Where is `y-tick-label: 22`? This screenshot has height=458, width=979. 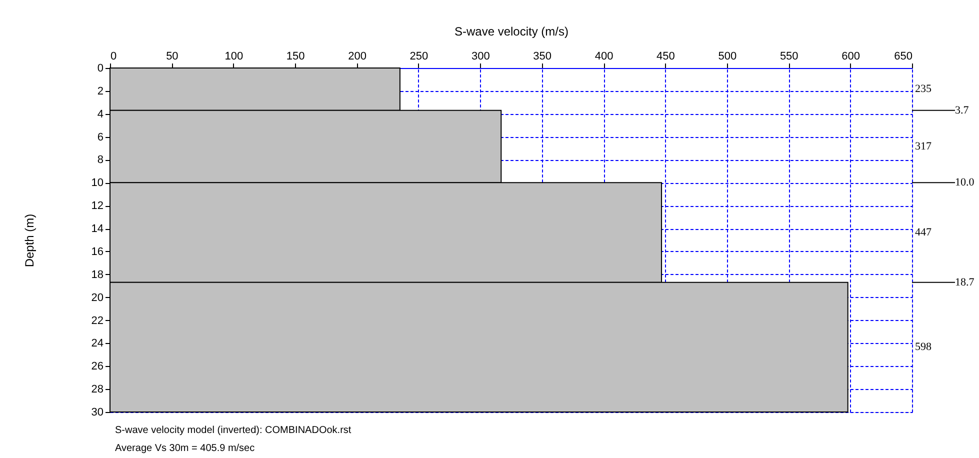 y-tick-label: 22 is located at coordinates (97, 320).